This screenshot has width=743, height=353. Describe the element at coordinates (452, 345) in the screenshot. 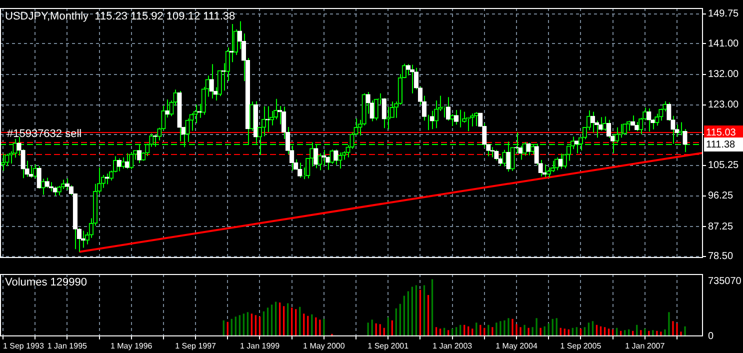

I see `x-tick-label: 1 Jan 2003` at that location.